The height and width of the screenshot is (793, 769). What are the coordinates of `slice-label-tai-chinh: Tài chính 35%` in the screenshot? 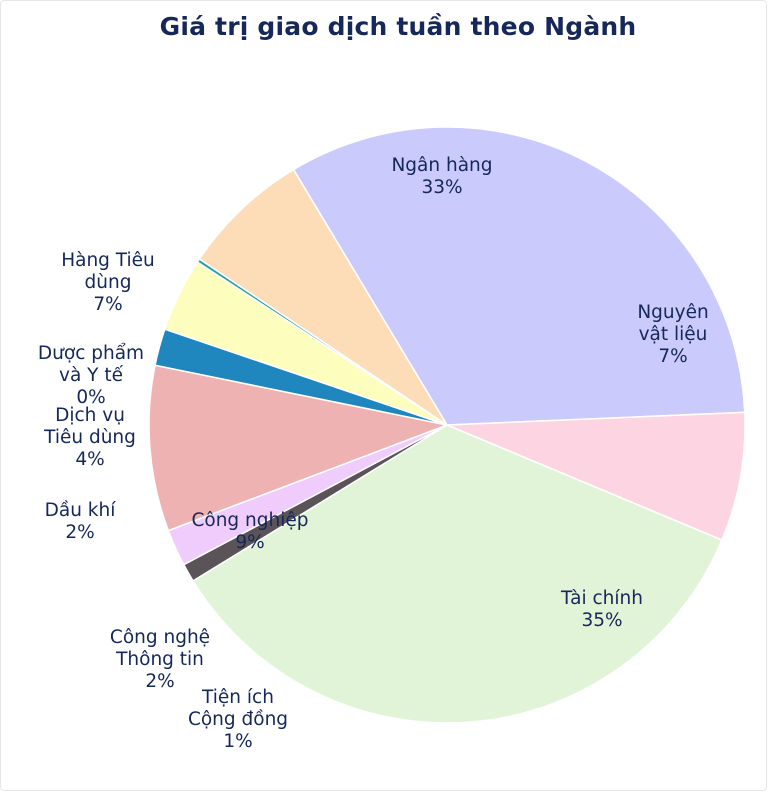 It's located at (601, 609).